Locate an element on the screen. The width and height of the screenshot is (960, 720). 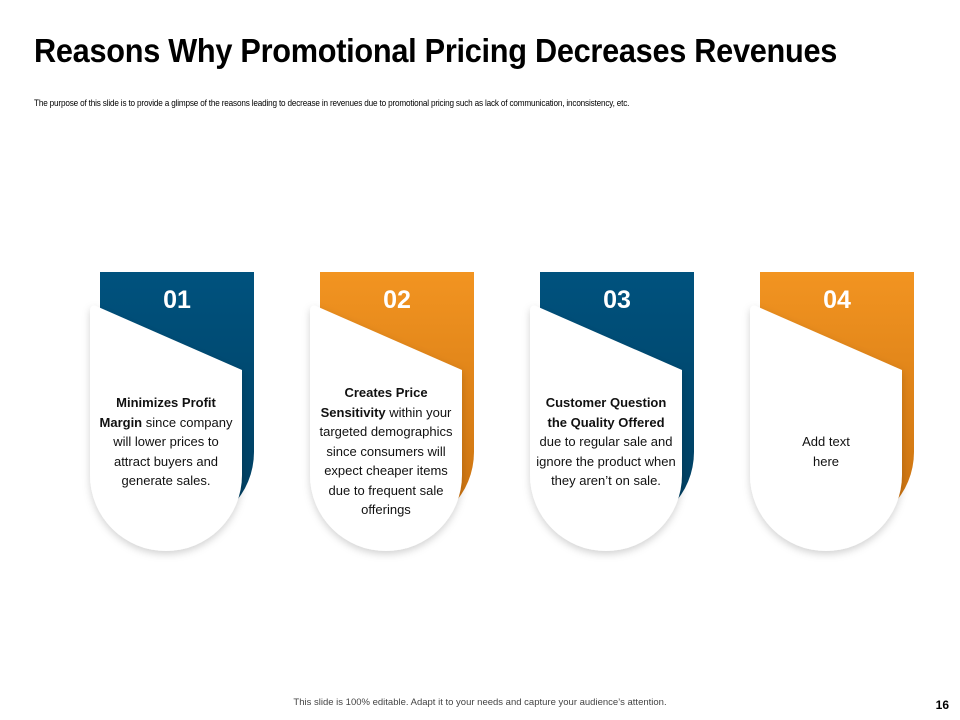
card-2-shape is located at coordinates (392, 411).